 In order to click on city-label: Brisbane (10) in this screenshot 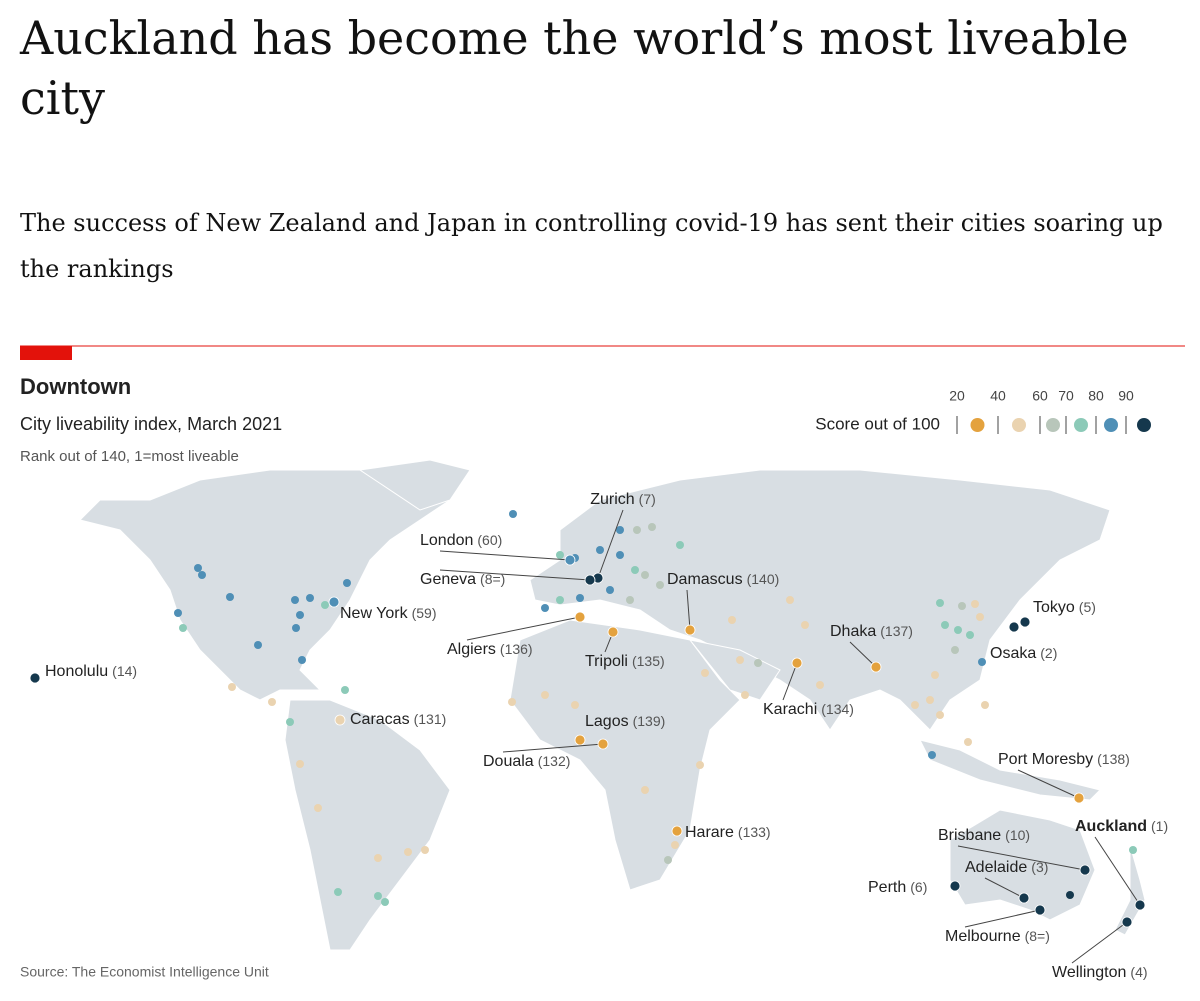, I will do `click(984, 836)`.